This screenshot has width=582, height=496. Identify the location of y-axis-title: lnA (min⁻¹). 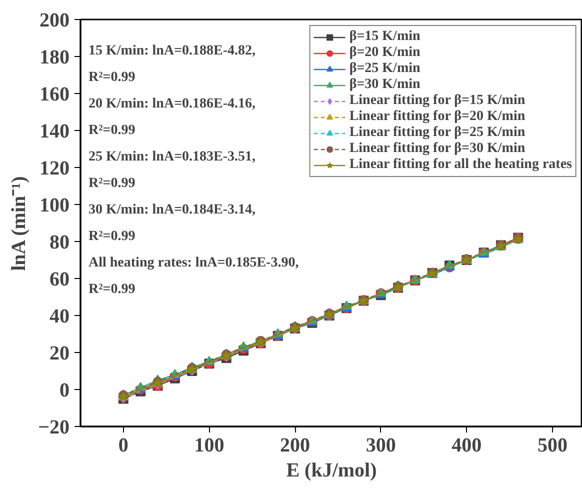
(19, 223).